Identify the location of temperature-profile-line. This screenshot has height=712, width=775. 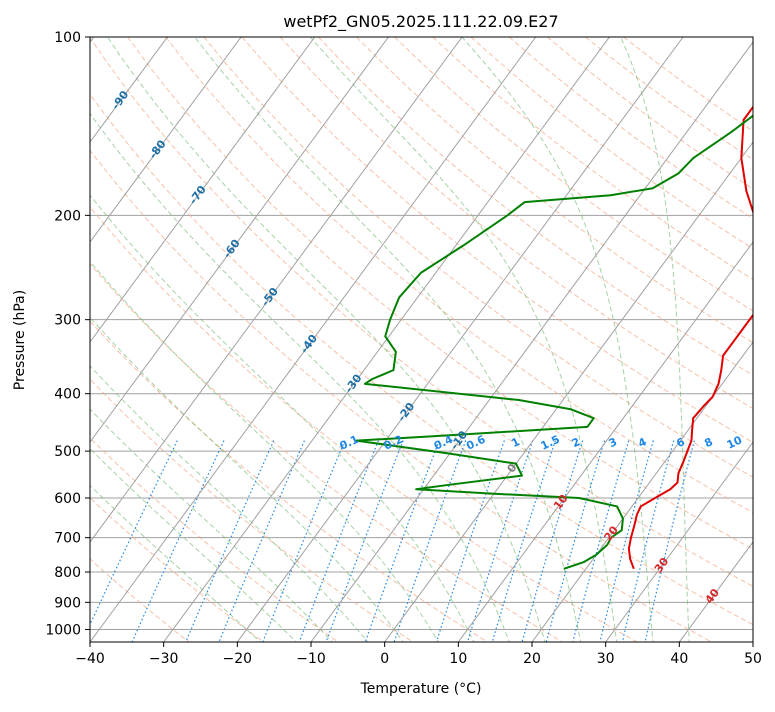
(690, 337).